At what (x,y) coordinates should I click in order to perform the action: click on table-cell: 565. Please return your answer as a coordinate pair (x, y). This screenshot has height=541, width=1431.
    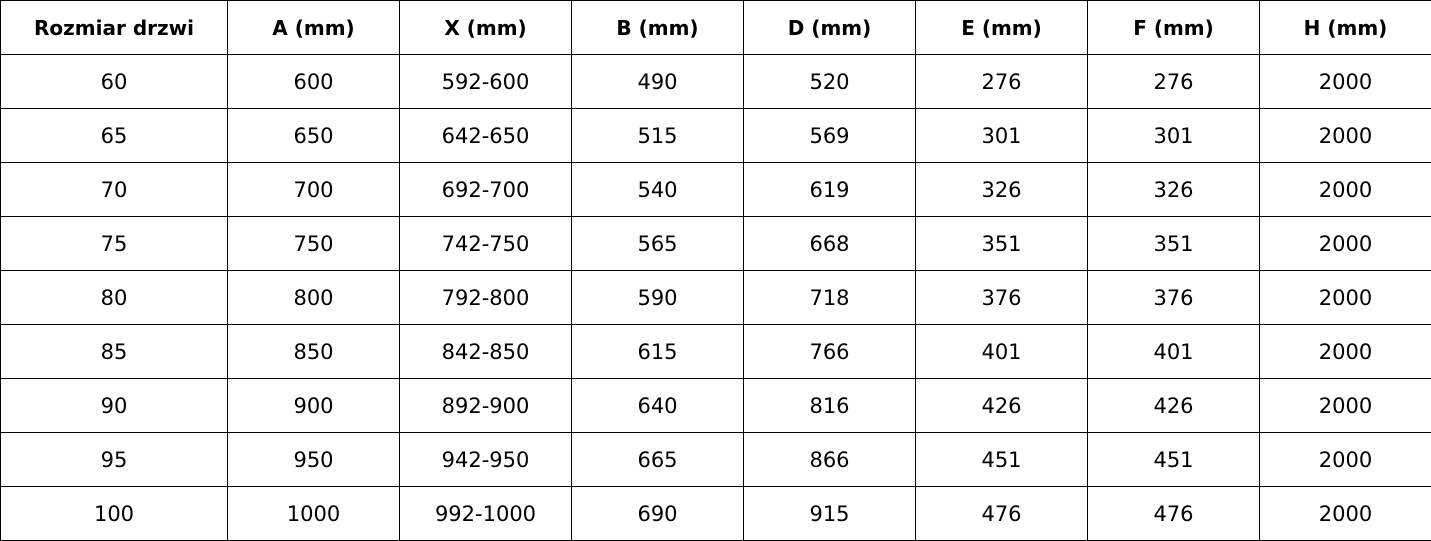
    Looking at the image, I should click on (657, 243).